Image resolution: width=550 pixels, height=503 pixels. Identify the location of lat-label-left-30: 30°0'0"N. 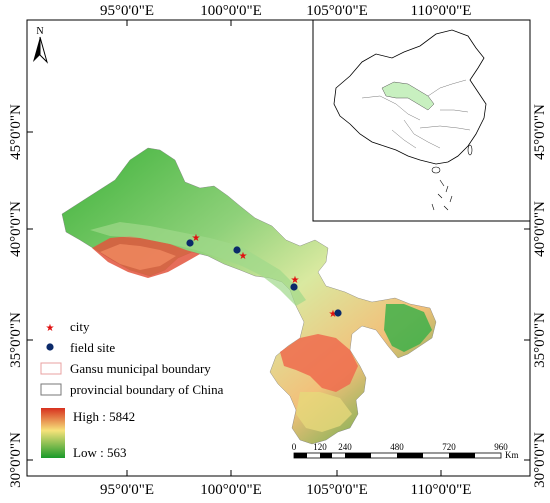
(16, 460).